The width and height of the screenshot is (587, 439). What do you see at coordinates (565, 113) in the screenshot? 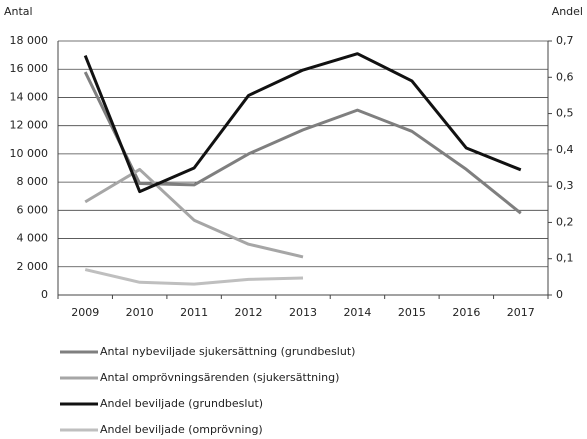
I see `y2-tick-label: 0,5` at bounding box center [565, 113].